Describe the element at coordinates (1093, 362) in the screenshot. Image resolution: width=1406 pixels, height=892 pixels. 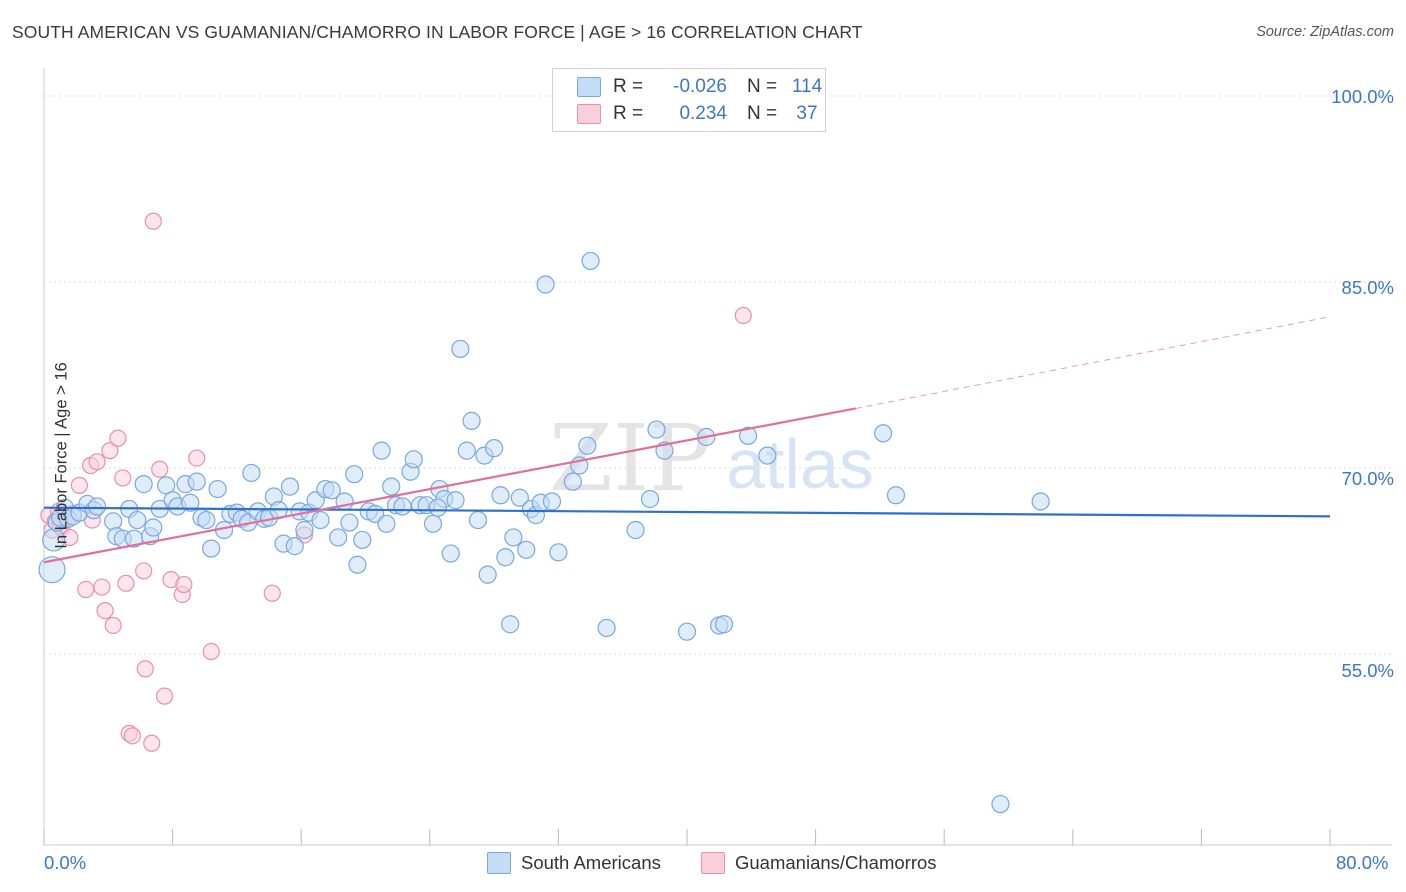
I see `trend-line-guamanians-extension` at that location.